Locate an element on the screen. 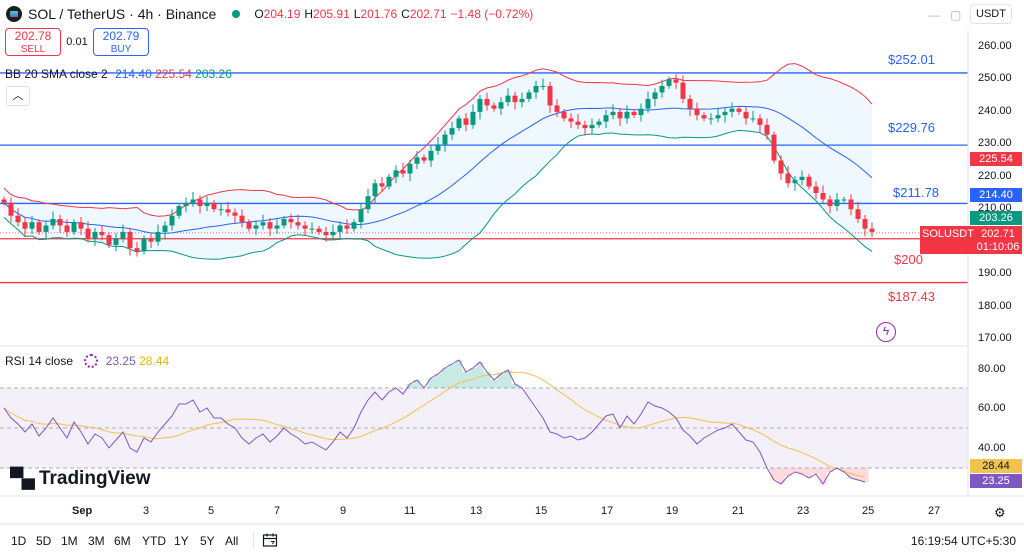  tradingview-logo: ▀▄ TradingView is located at coordinates (80, 478).